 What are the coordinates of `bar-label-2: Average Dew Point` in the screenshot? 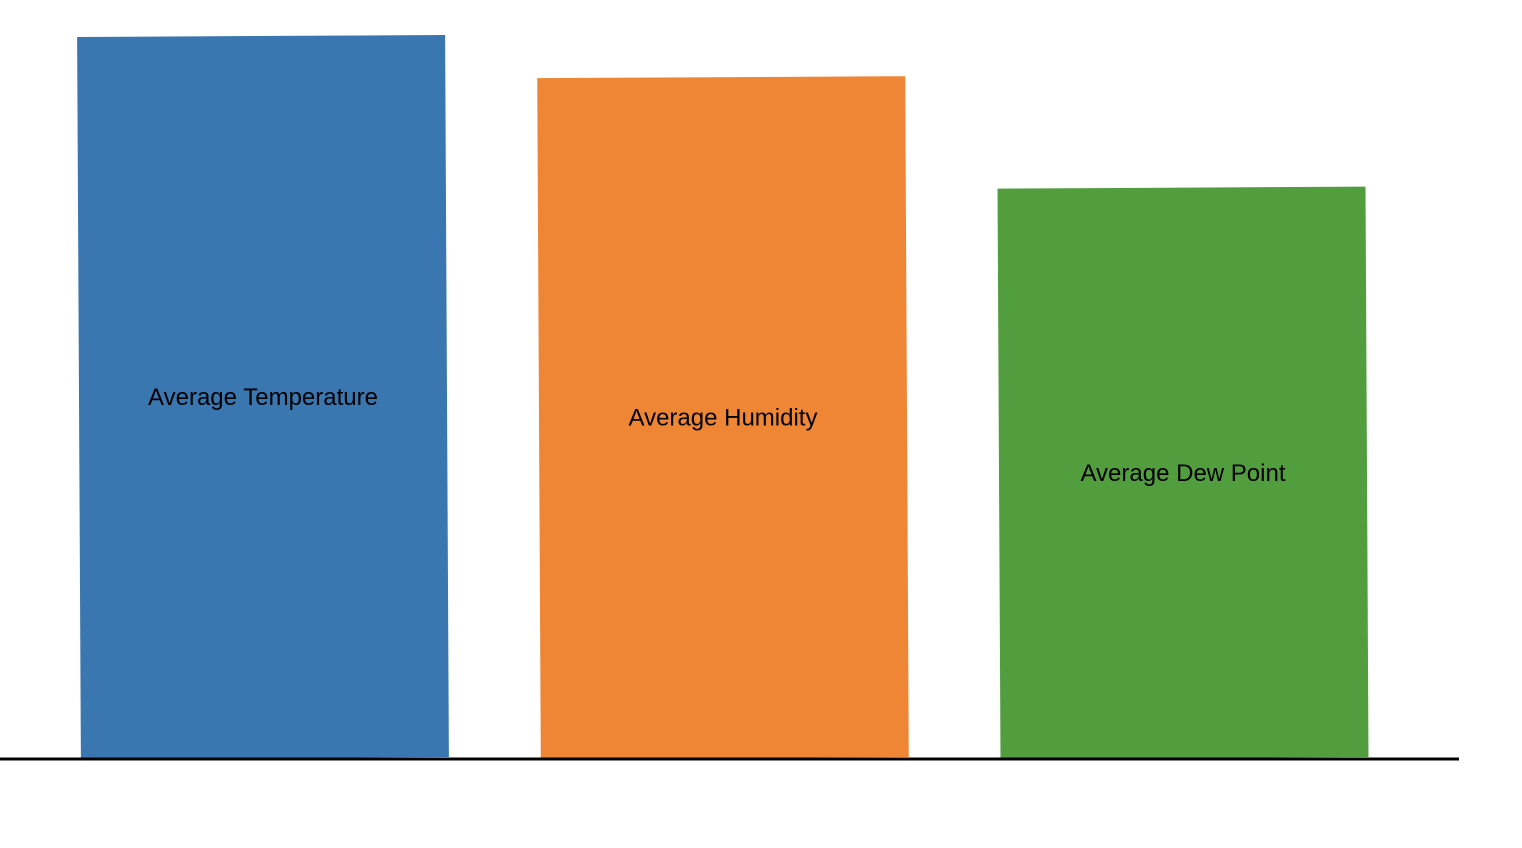 It's located at (1182, 473).